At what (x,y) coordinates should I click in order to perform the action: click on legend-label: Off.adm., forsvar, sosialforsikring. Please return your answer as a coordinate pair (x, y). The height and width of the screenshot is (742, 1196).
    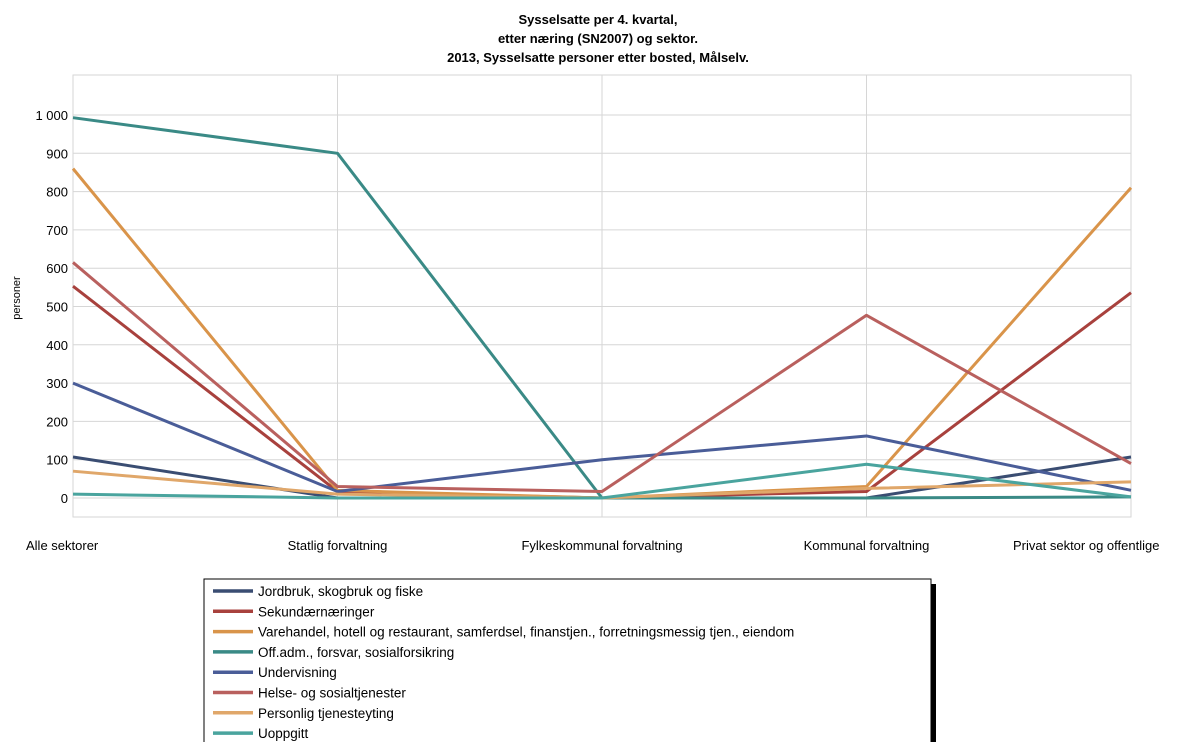
    Looking at the image, I should click on (356, 652).